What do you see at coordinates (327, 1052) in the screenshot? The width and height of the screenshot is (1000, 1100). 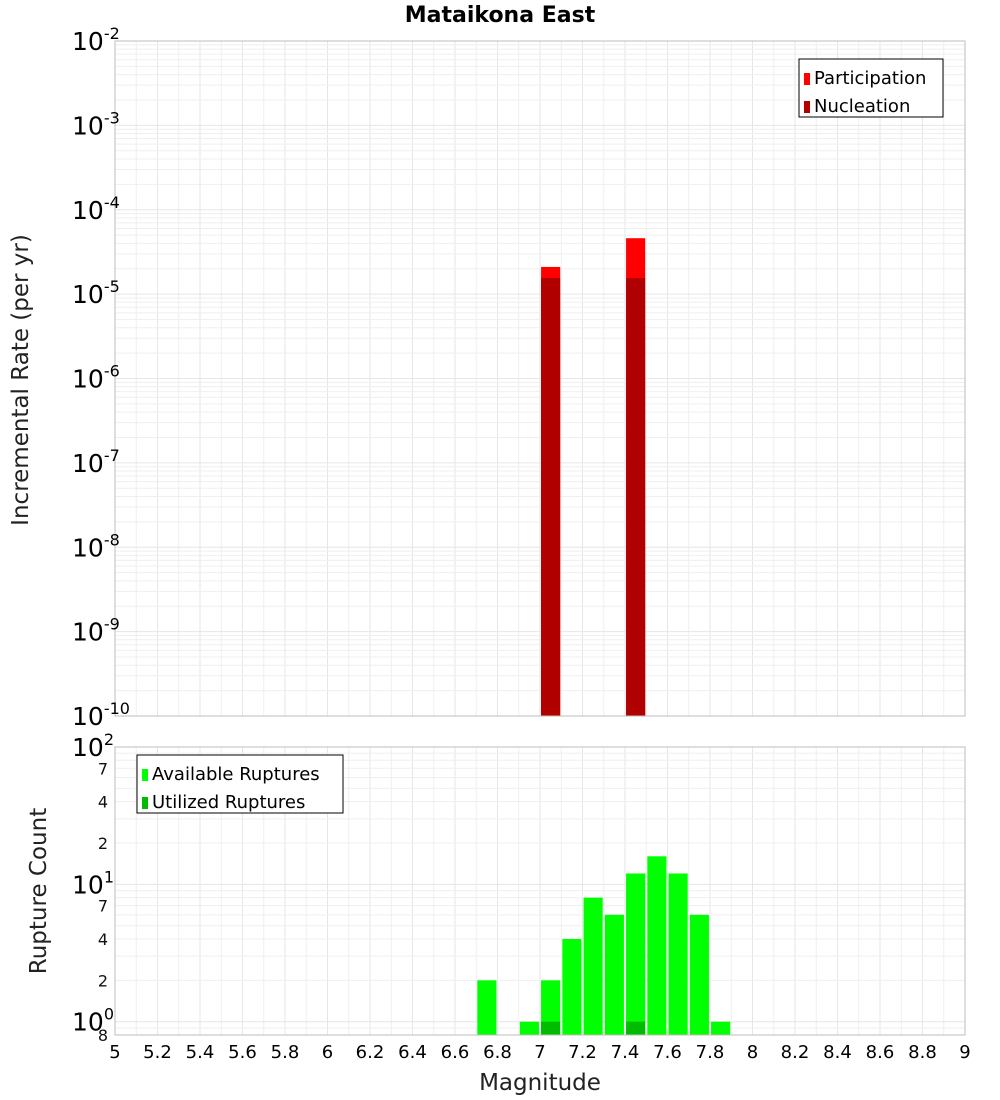 I see `x-tick-label: 6` at bounding box center [327, 1052].